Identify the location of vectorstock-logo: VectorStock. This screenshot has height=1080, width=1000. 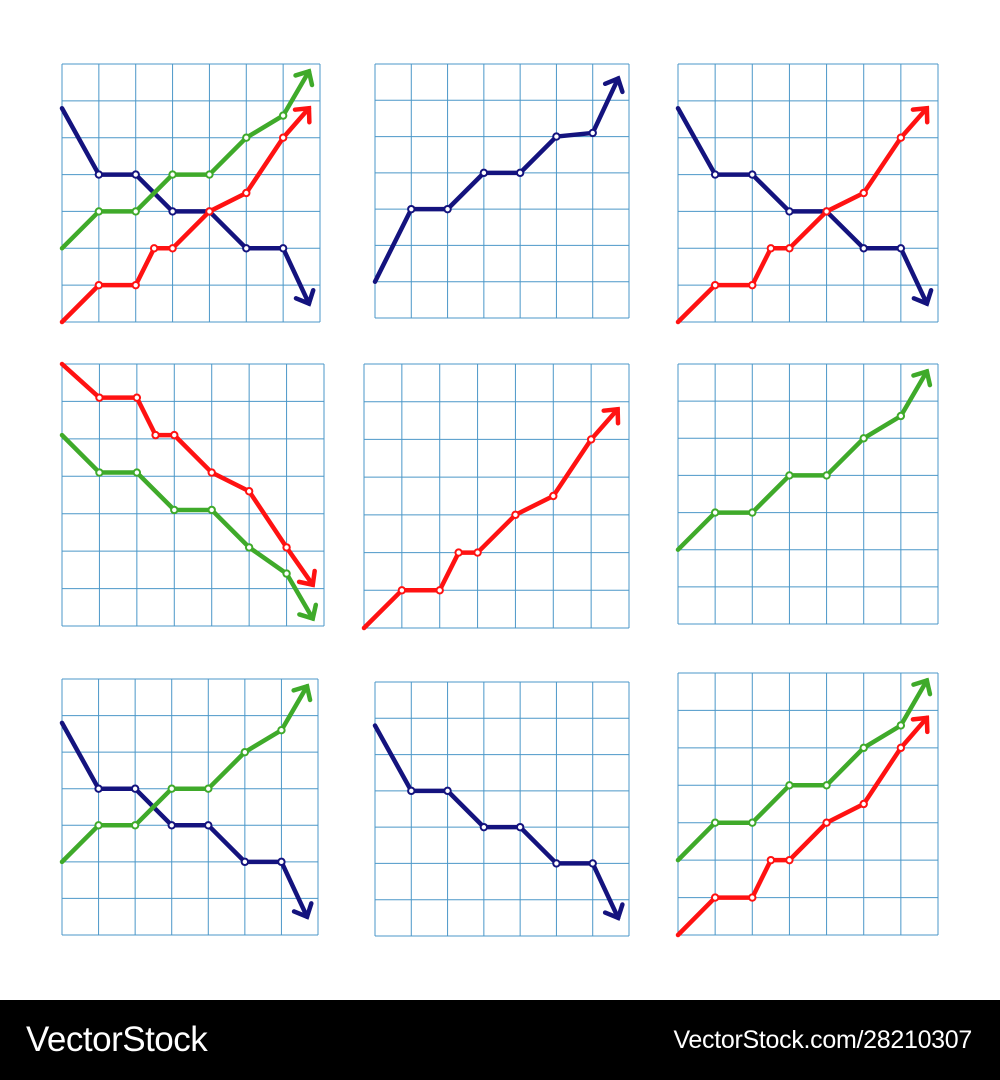
(116, 1040).